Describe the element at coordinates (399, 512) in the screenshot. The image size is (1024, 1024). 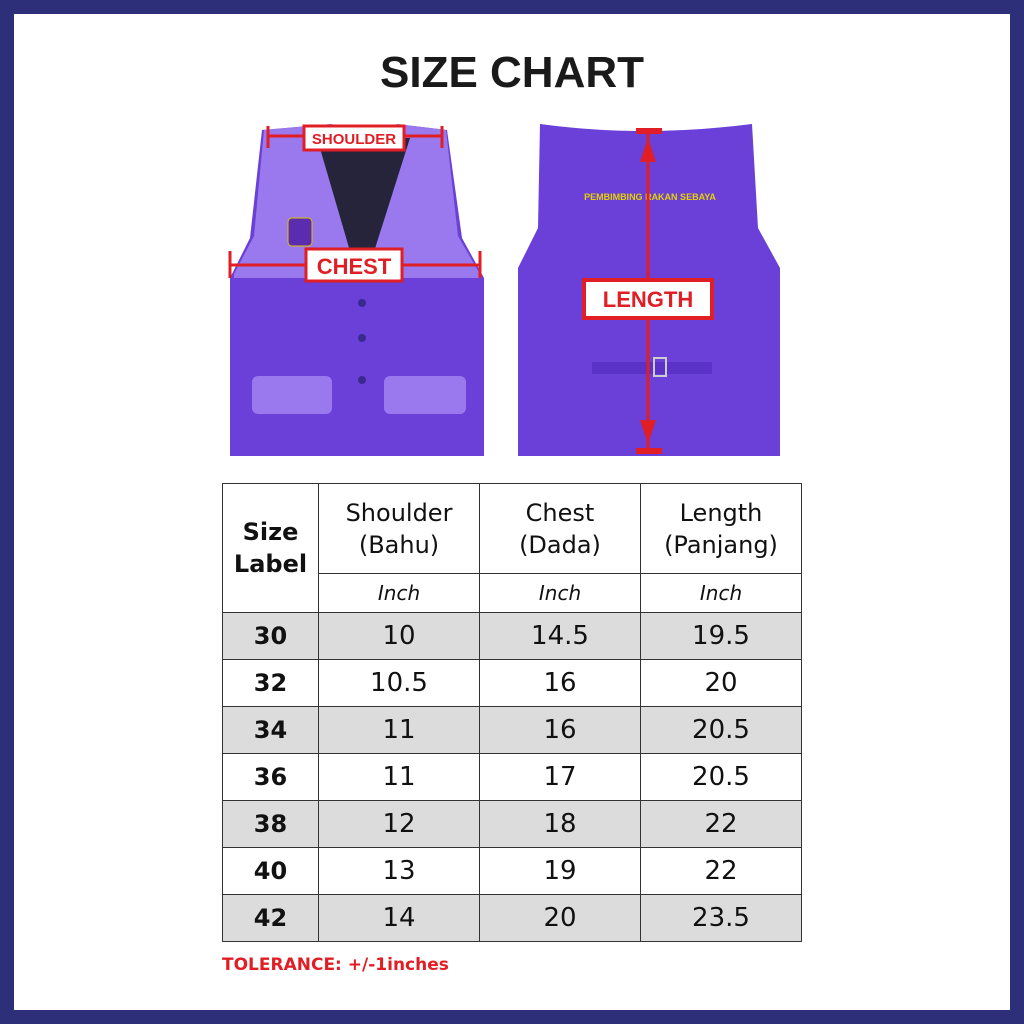
I see `col-name: Shoulder` at that location.